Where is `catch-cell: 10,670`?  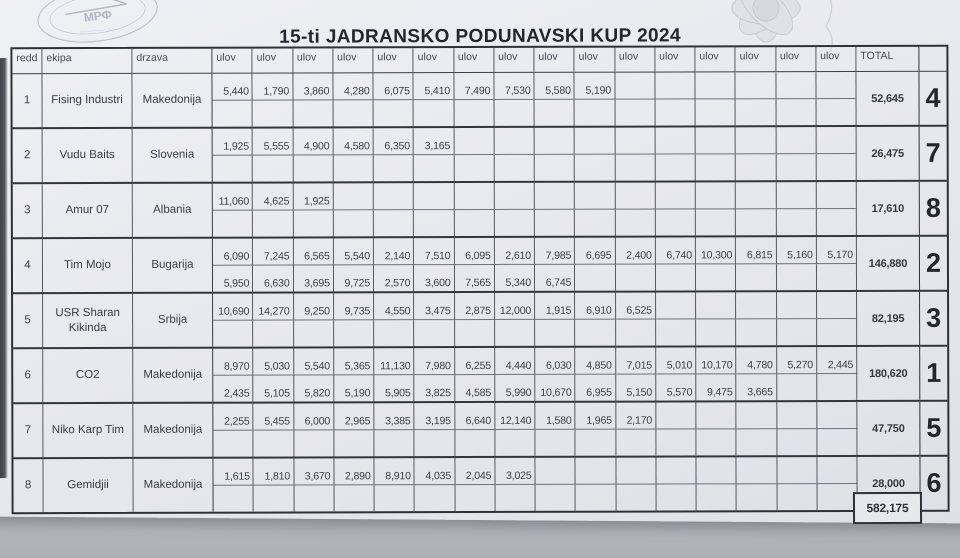 catch-cell: 10,670 is located at coordinates (555, 387).